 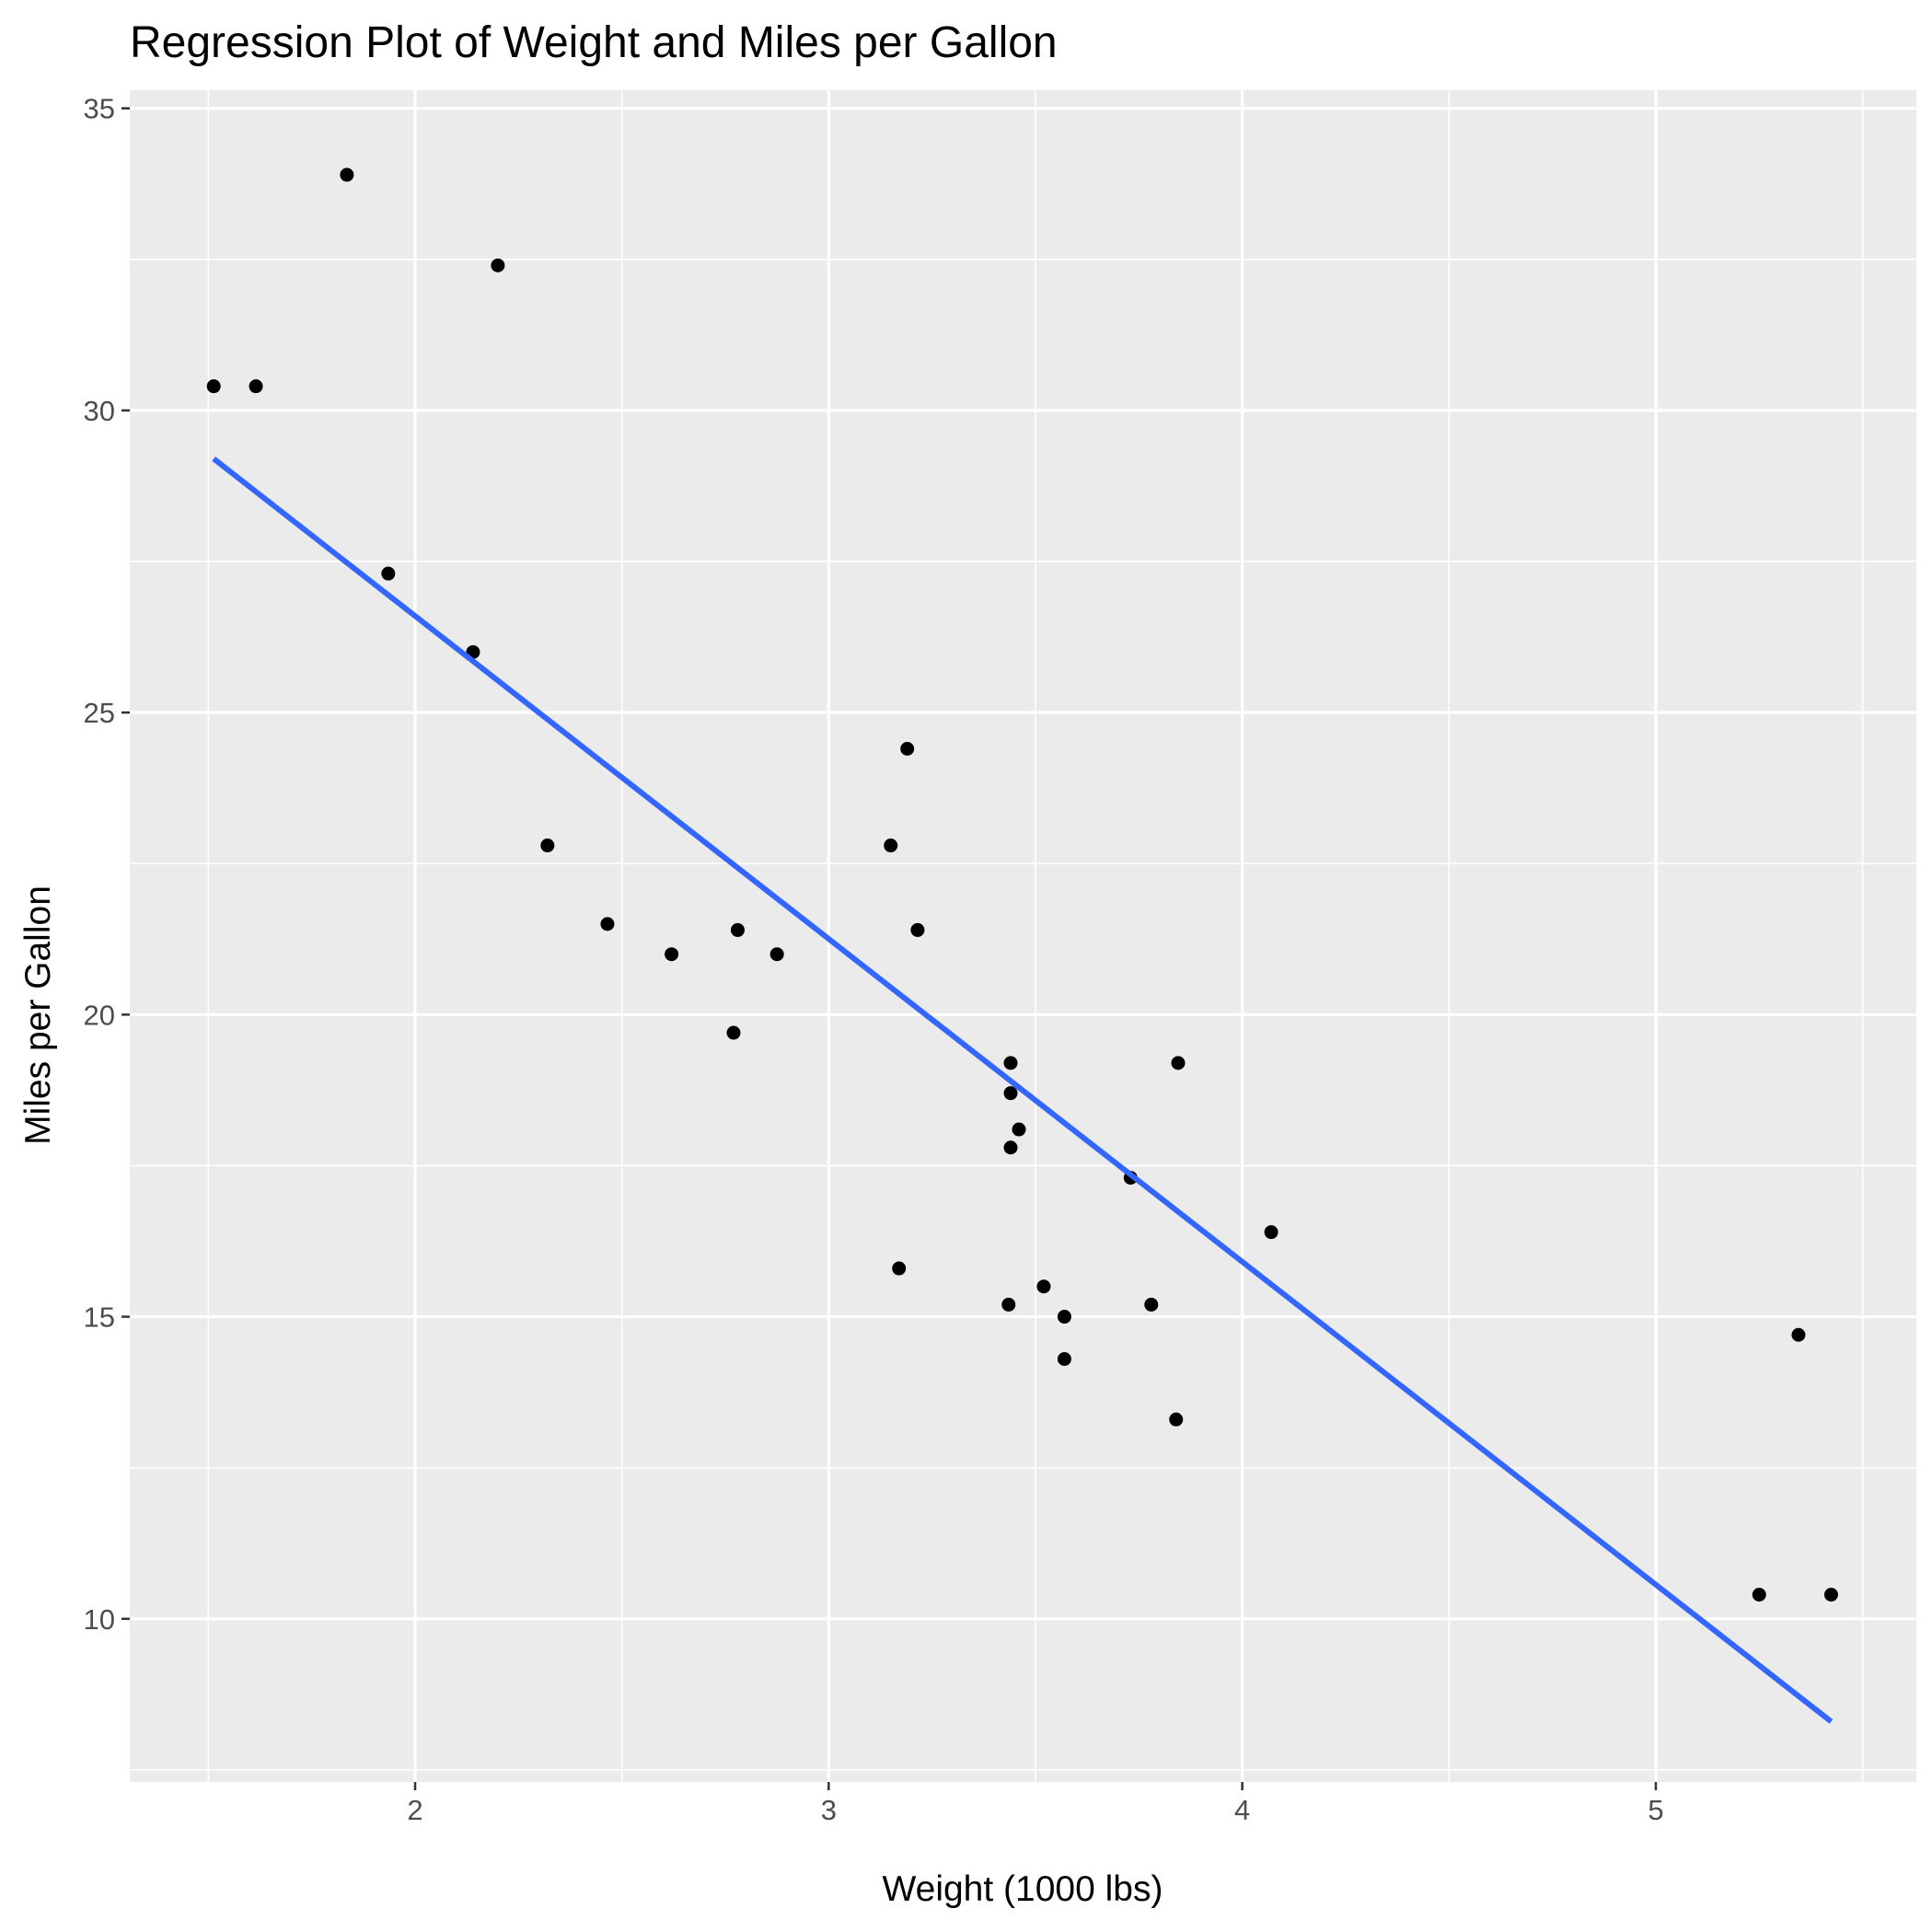 I want to click on y-tick-label: 30, so click(x=100, y=411).